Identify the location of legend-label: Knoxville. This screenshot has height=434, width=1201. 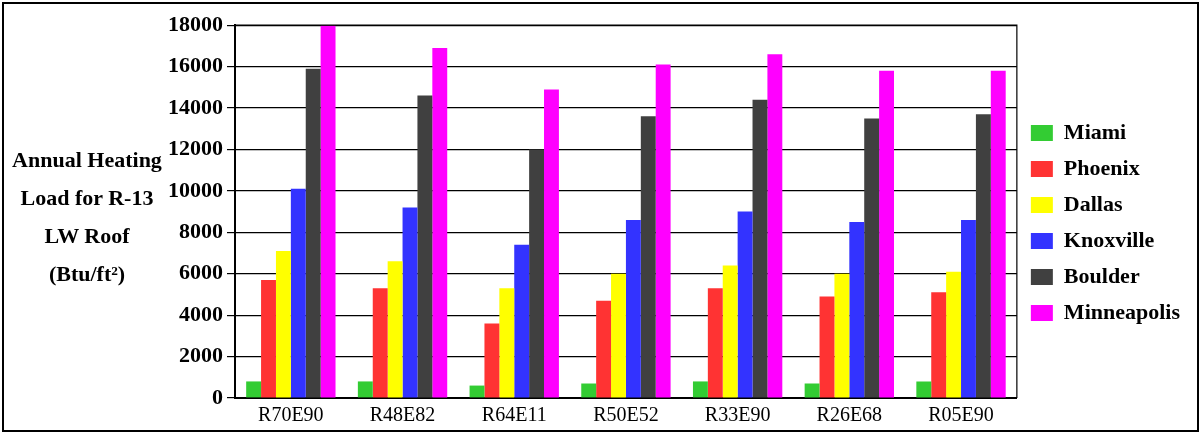
(1109, 239).